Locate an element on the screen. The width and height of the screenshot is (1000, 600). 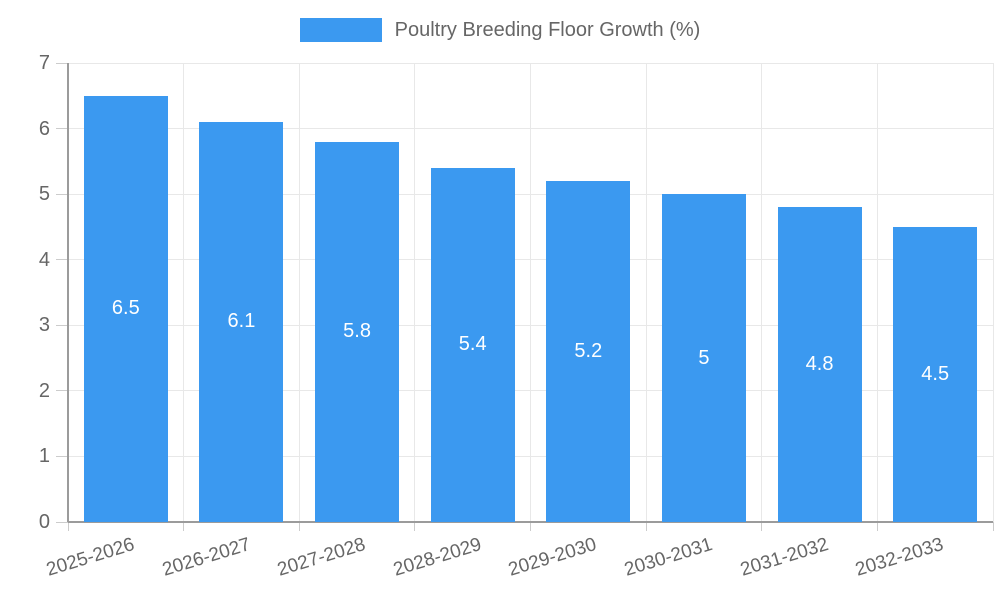
chart-legend: Poultry Breeding Floor Growth (%) is located at coordinates (500, 30).